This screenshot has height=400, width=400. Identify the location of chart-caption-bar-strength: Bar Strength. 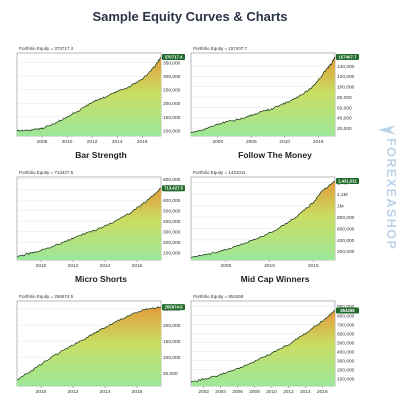
(101, 155).